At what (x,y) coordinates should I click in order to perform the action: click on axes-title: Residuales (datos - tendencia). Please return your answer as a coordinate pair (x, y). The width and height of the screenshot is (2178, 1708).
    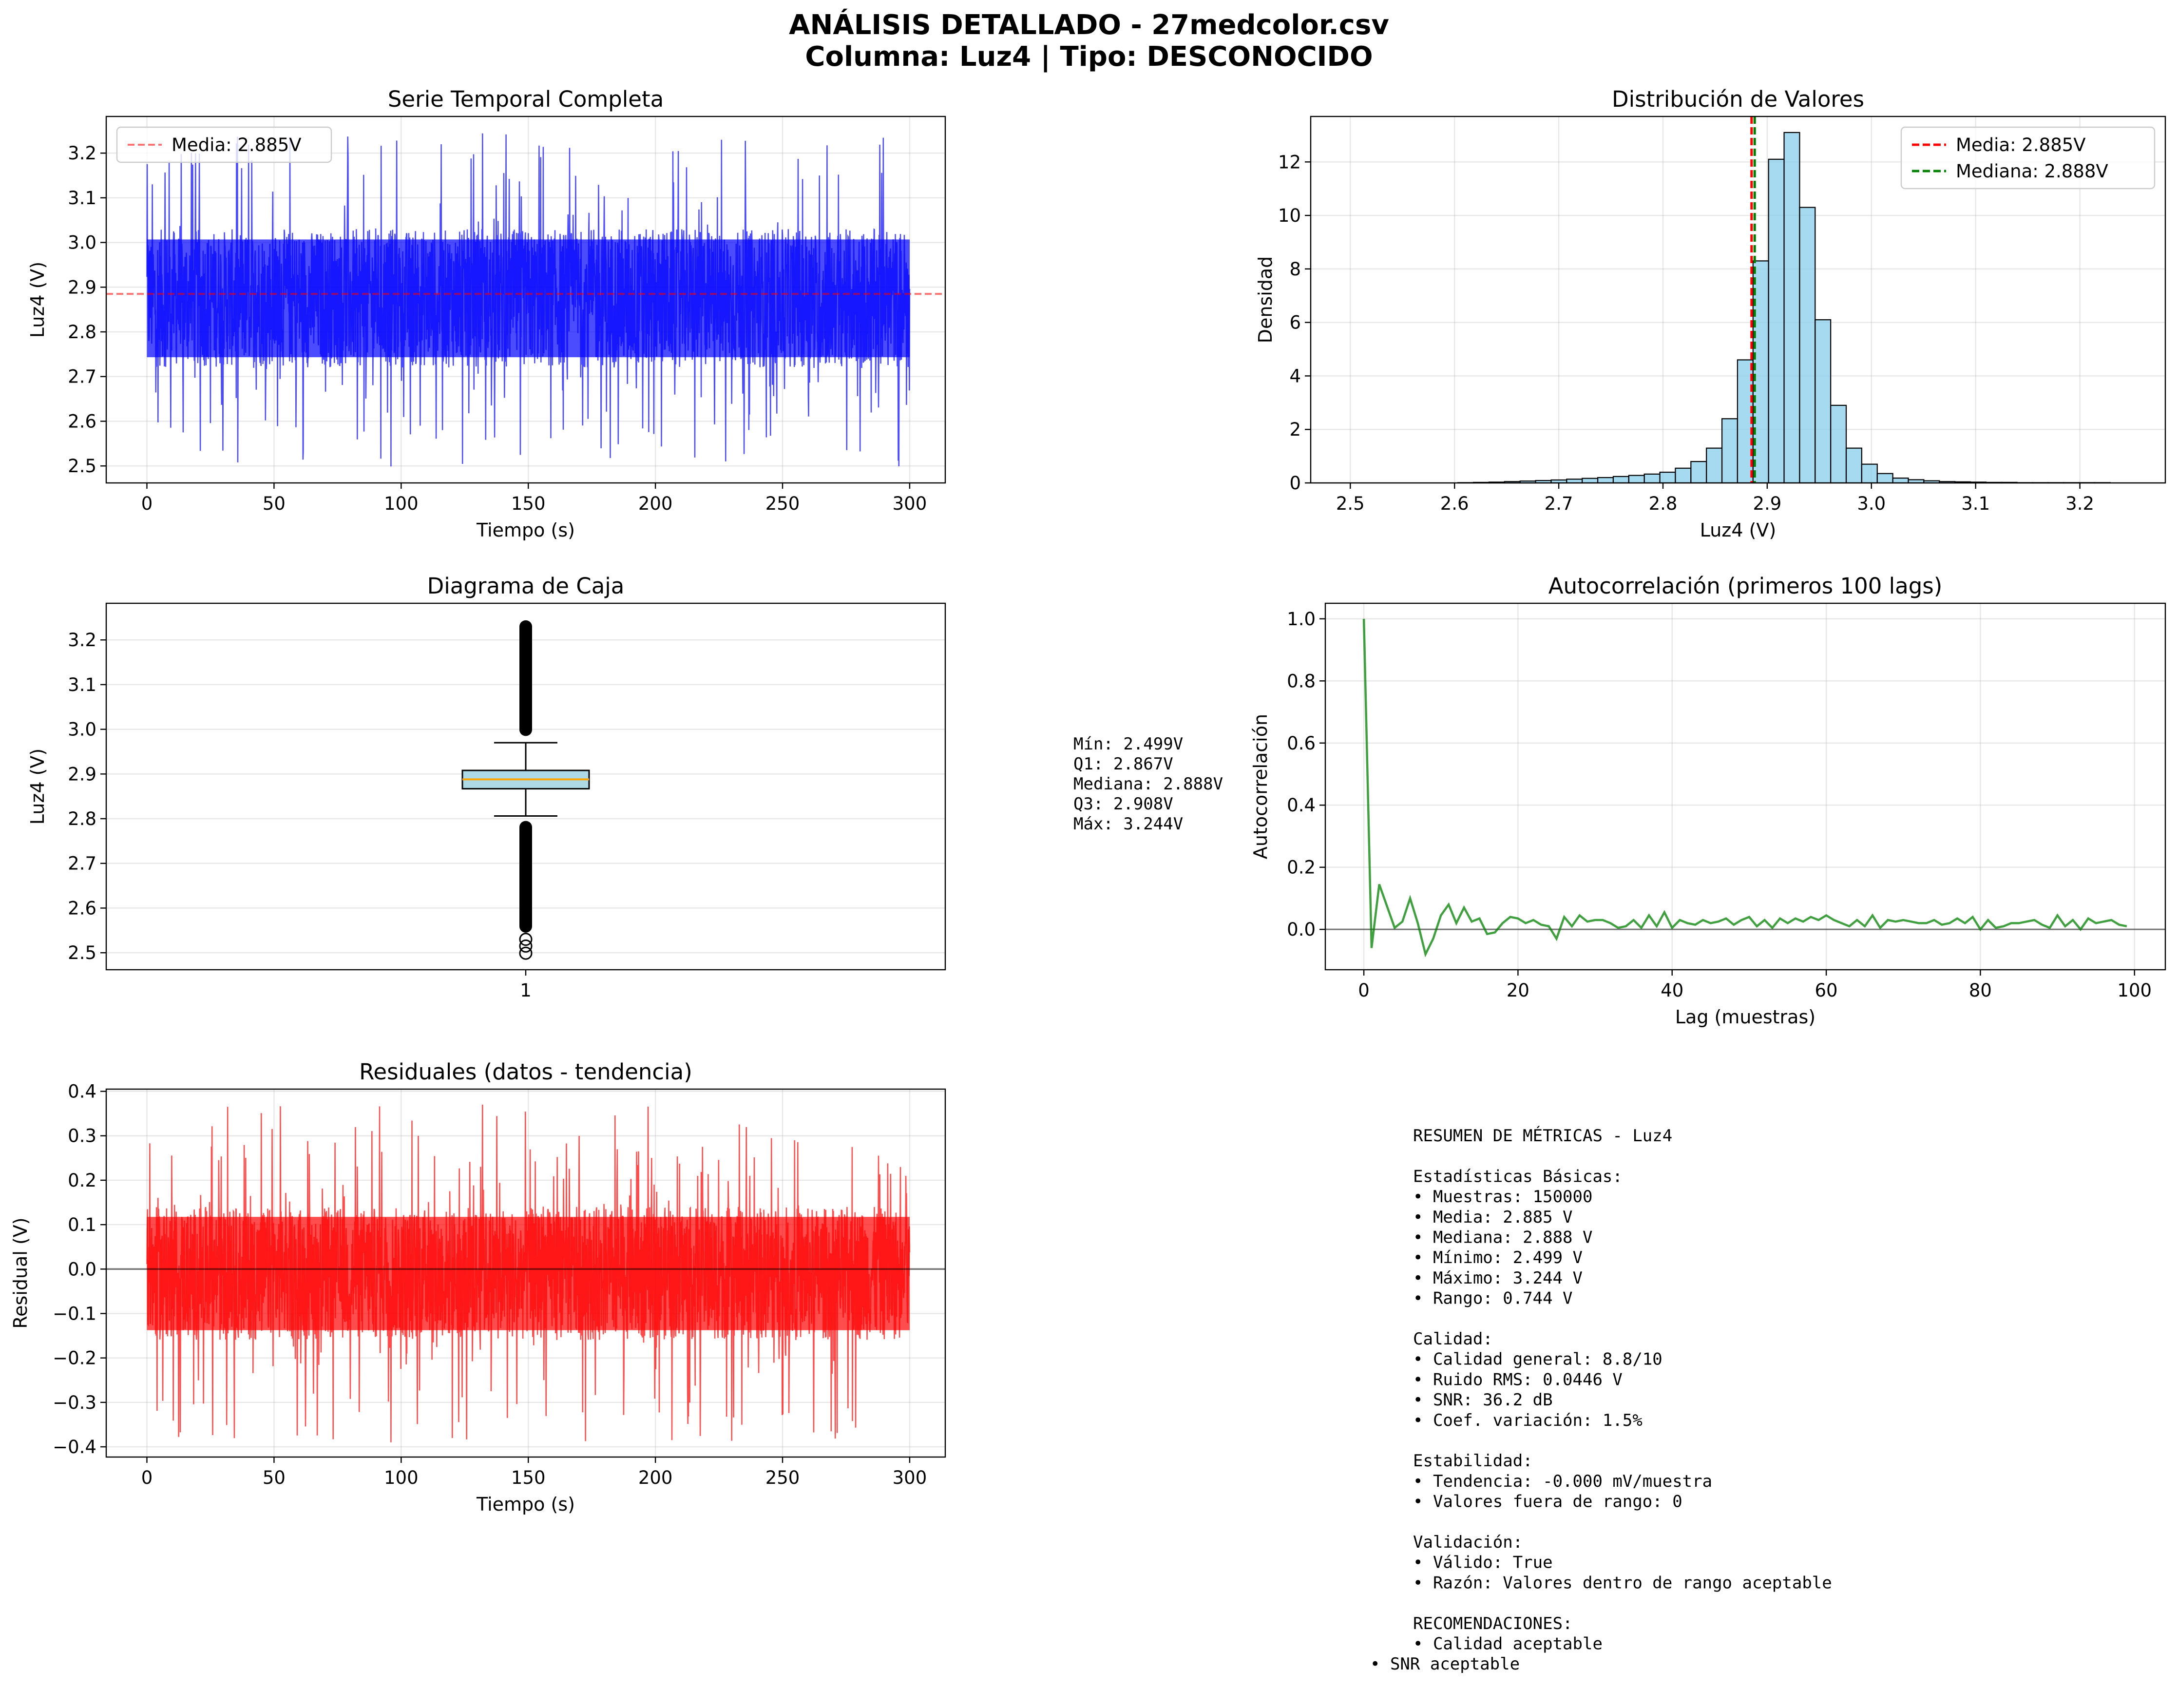
    Looking at the image, I should click on (526, 1072).